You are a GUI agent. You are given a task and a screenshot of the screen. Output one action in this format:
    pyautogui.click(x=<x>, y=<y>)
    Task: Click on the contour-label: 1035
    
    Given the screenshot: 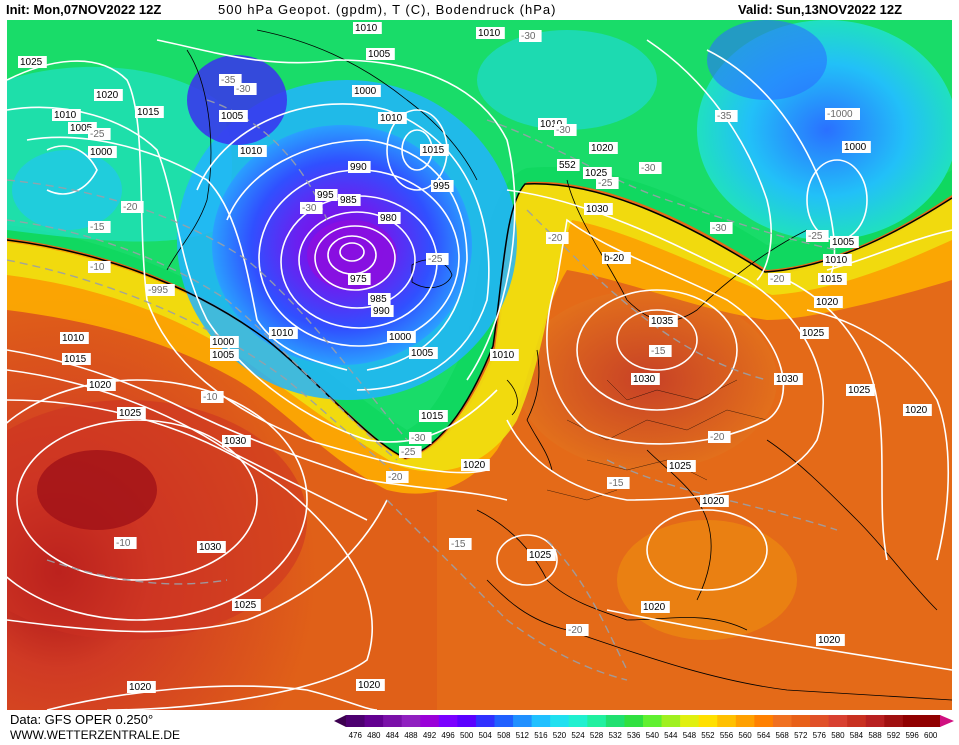 What is the action you would take?
    pyautogui.click(x=663, y=321)
    